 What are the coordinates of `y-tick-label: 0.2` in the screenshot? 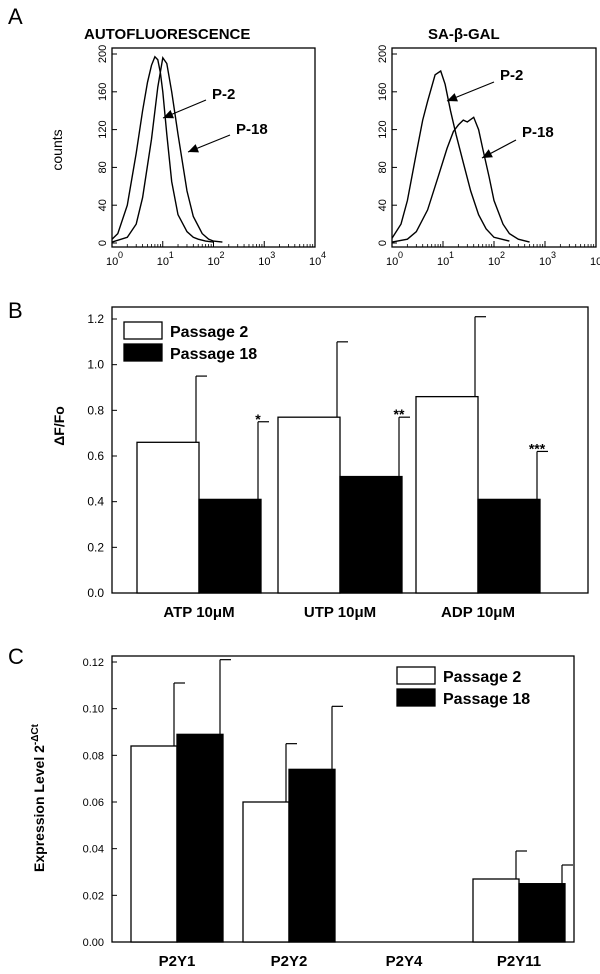 It's located at (95, 547).